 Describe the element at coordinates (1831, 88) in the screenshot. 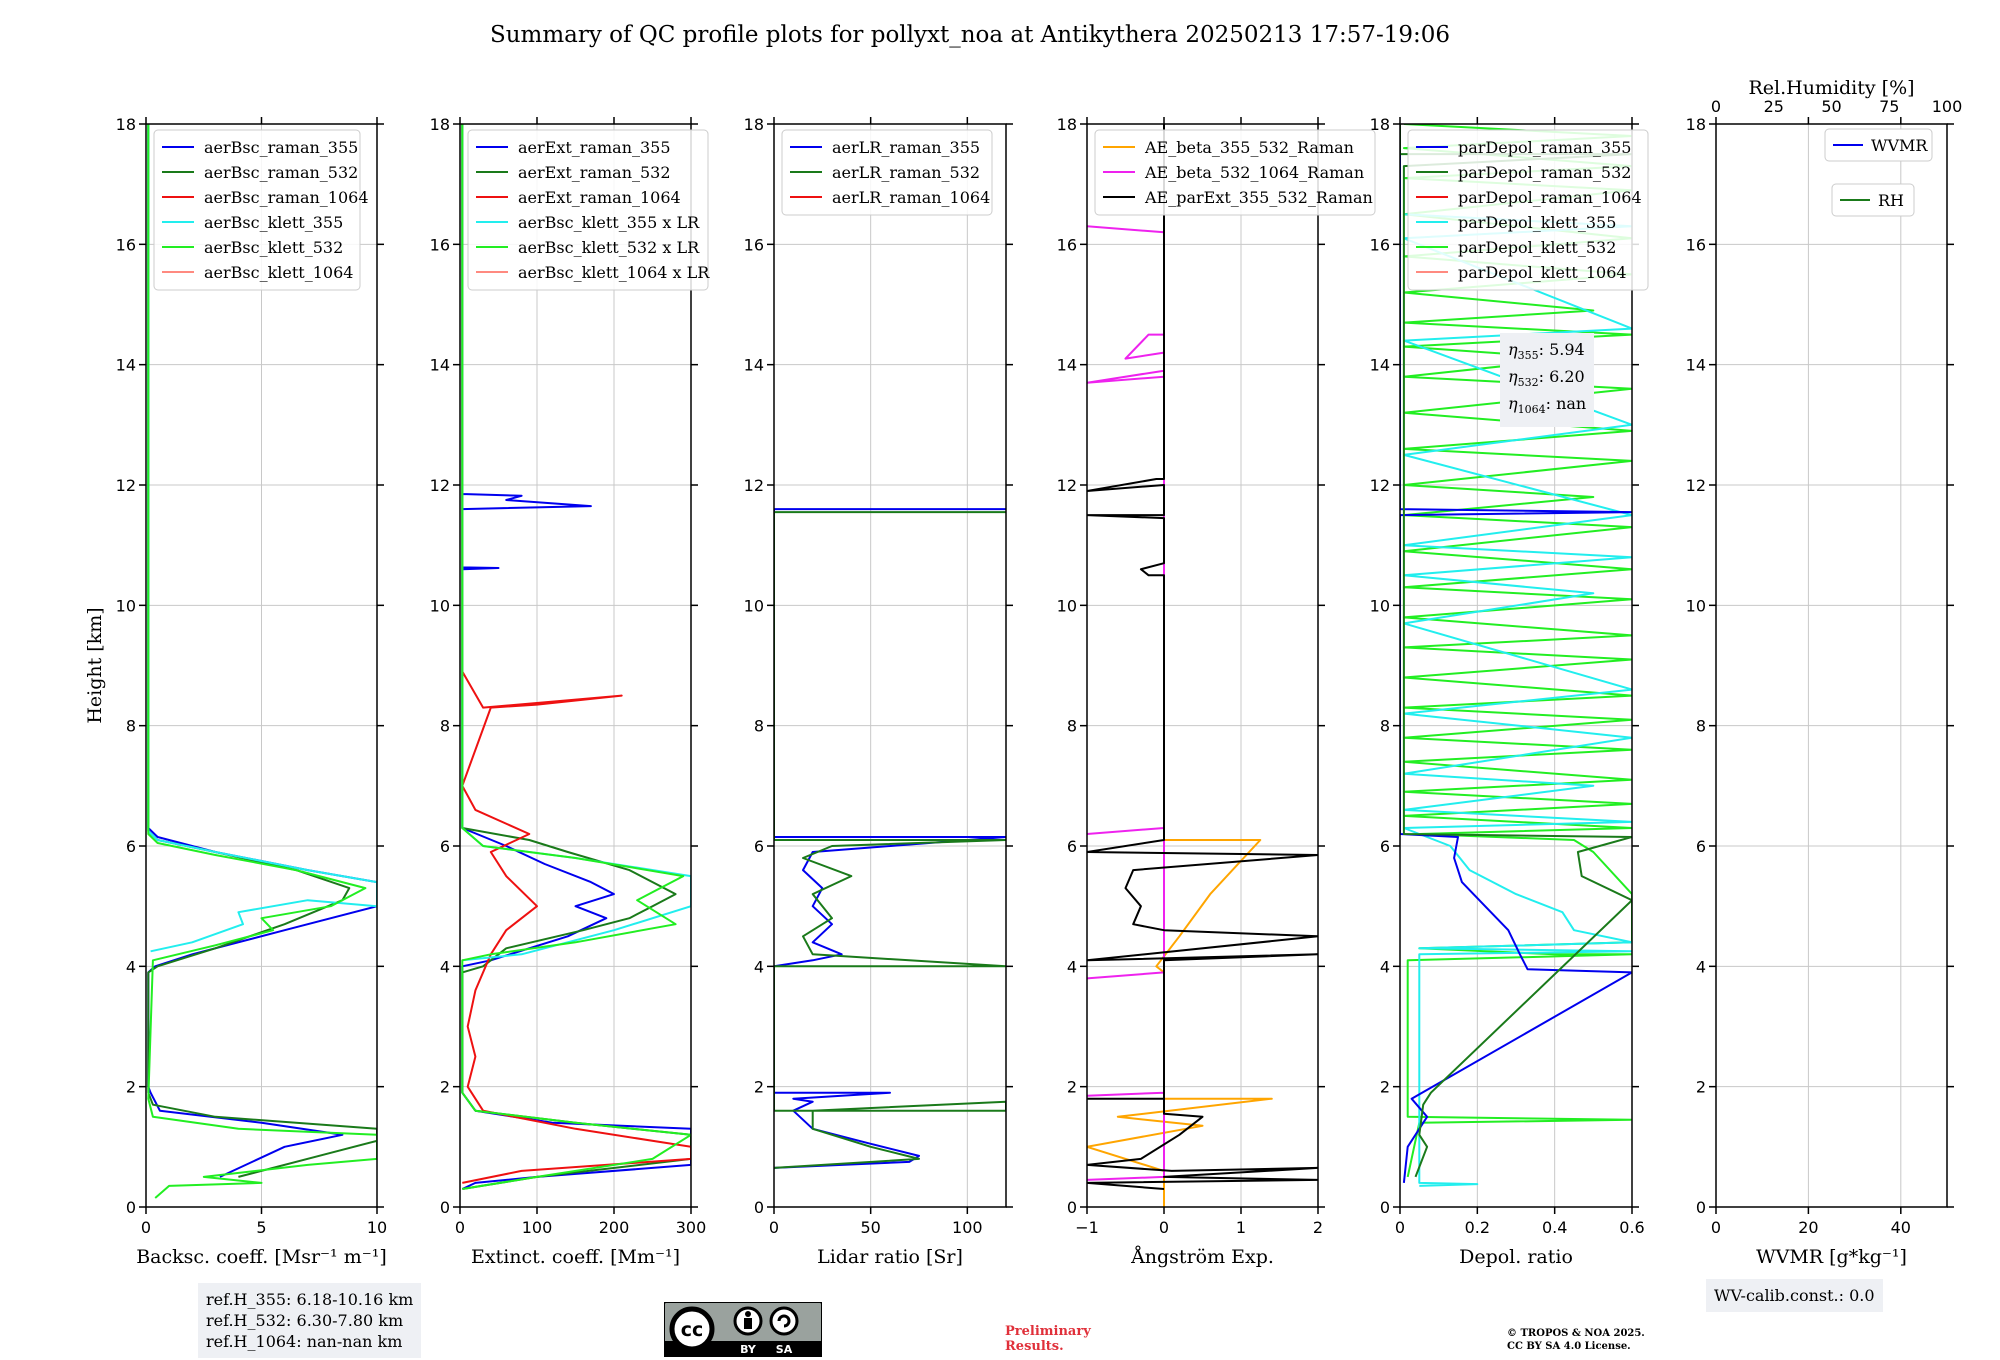

I see `top-x-axis-label: Rel.Humidity [%]` at that location.